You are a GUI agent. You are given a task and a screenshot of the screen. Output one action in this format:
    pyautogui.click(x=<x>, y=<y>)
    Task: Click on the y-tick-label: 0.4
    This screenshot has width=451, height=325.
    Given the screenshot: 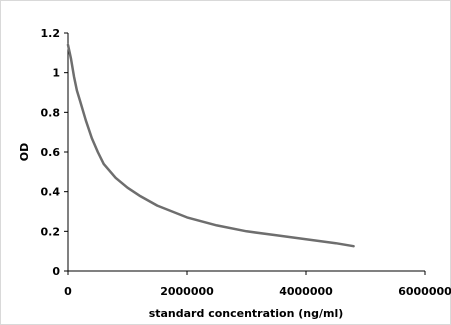 What is the action you would take?
    pyautogui.click(x=51, y=192)
    